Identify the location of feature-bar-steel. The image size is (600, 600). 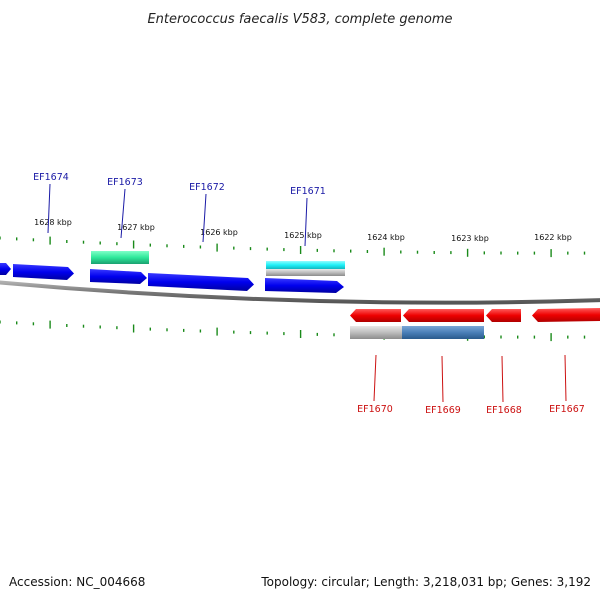
(443, 332).